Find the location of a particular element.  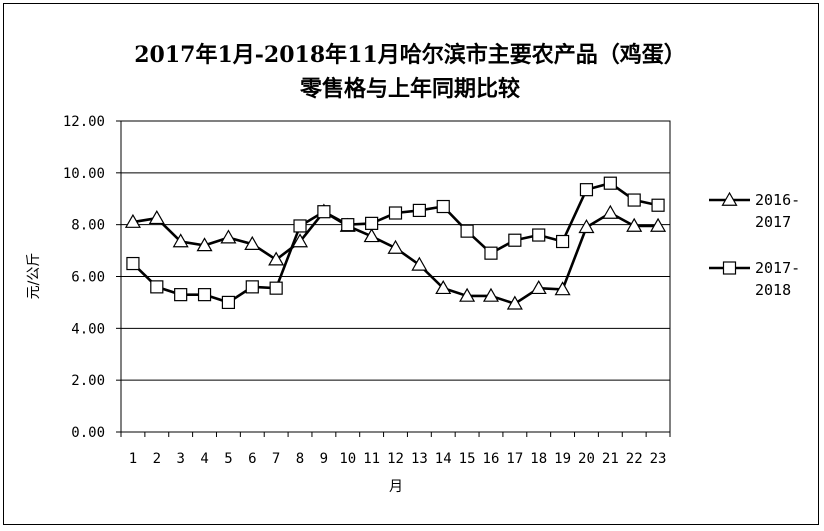

x-tick-label: 8 is located at coordinates (300, 459).